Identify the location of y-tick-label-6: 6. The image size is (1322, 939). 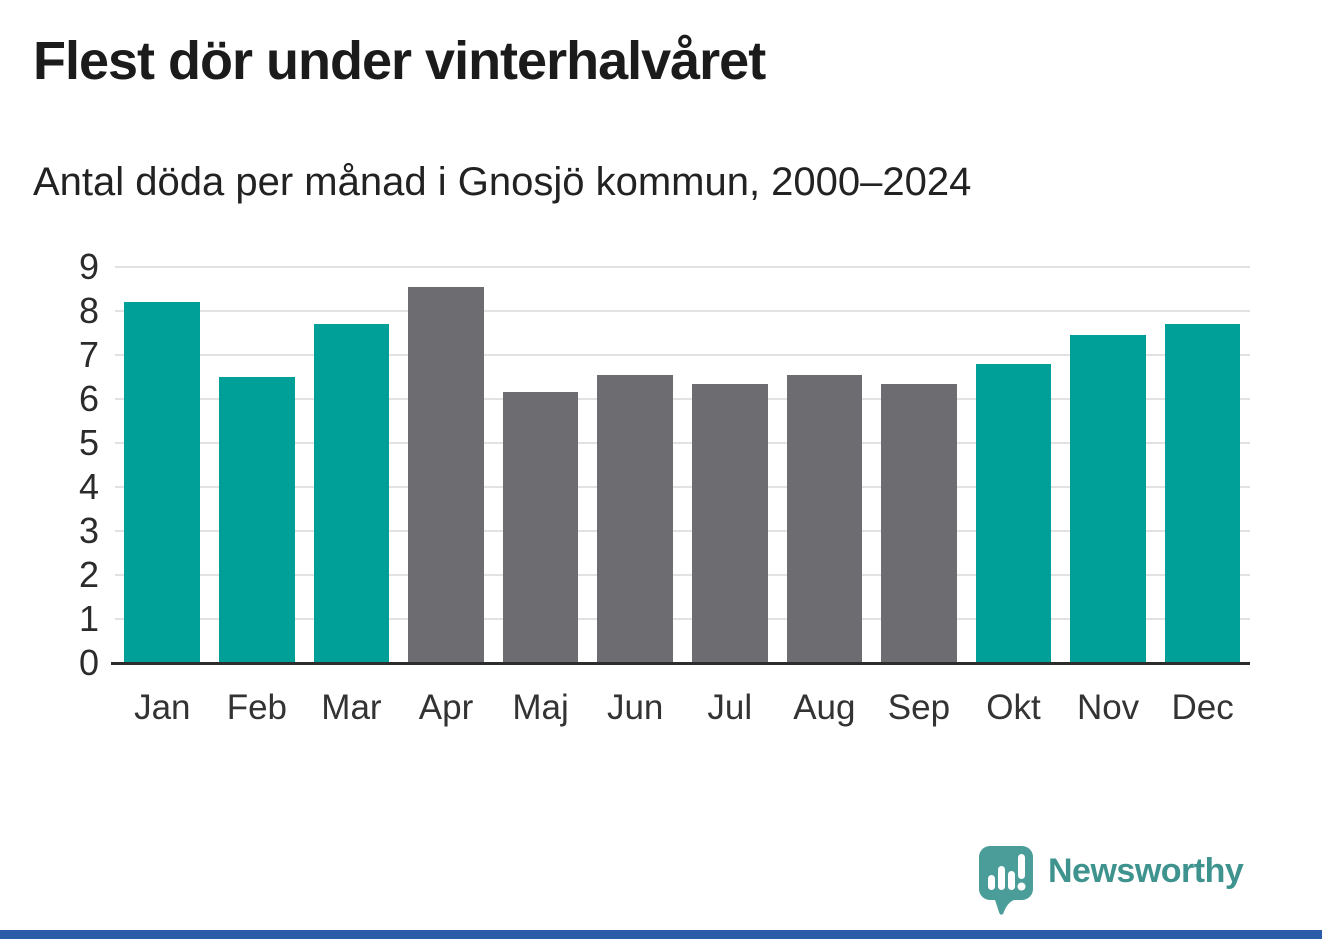
(88, 399).